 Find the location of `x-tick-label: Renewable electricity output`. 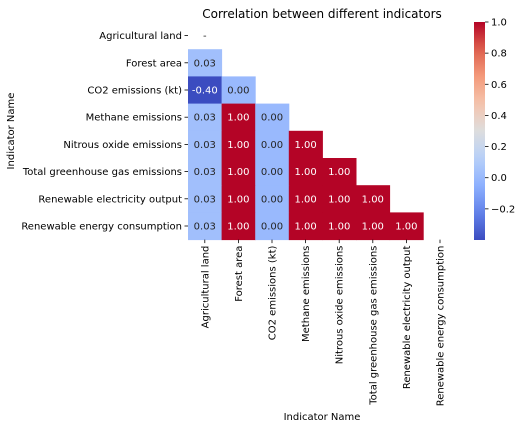

x-tick-label: Renewable electricity output is located at coordinates (407, 318).